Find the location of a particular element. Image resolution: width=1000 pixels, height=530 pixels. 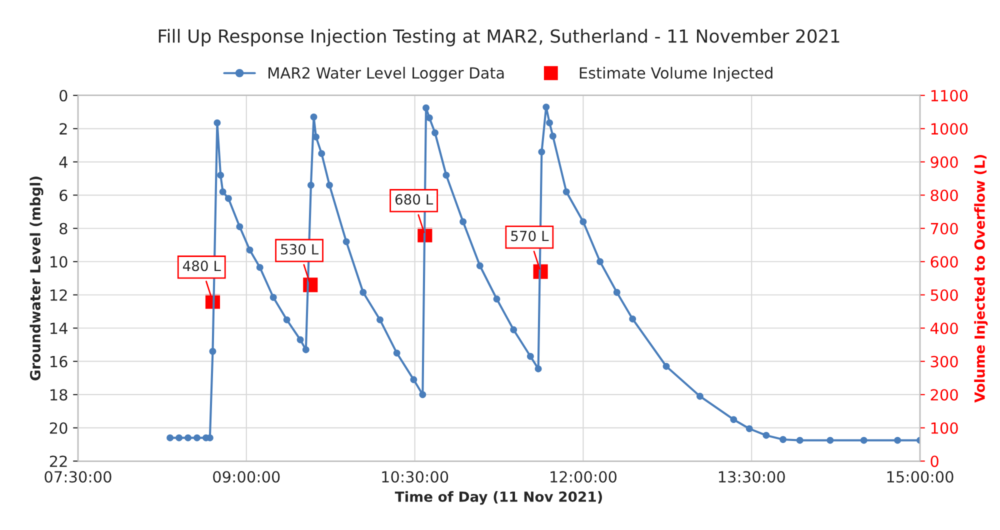

y2-tick-label: 900 is located at coordinates (944, 162).